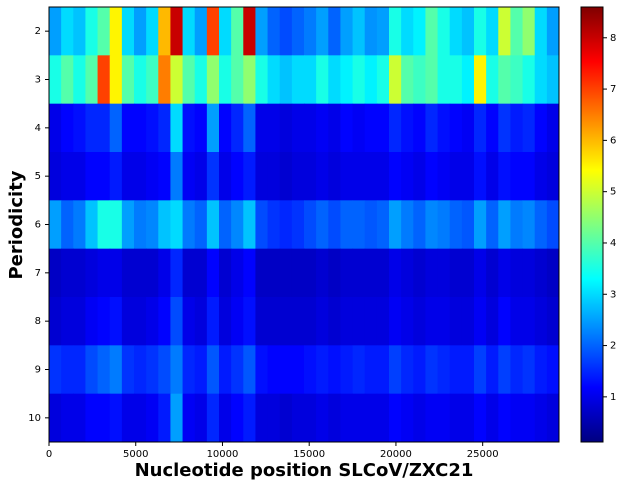 The image size is (623, 488). I want to click on colorbar-tick-label: 7, so click(613, 89).